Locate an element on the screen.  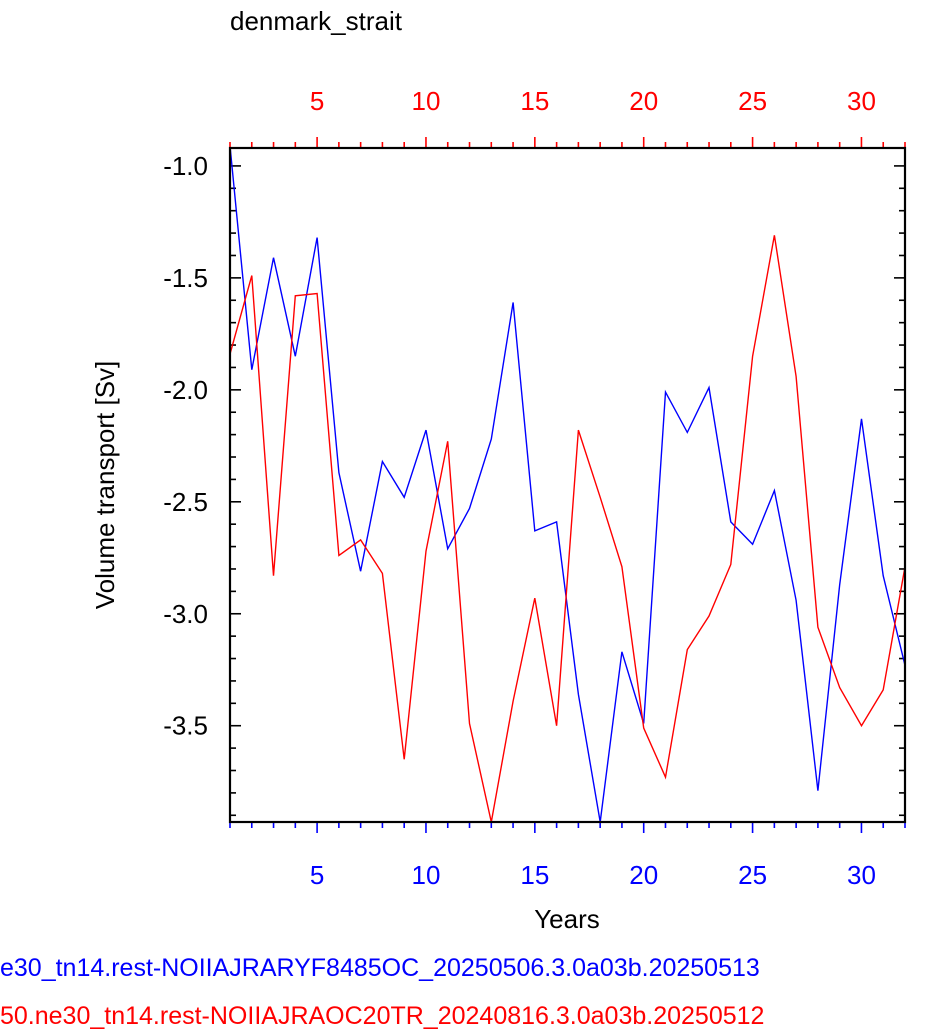
x-tick-label-bottom: 30 is located at coordinates (861, 875).